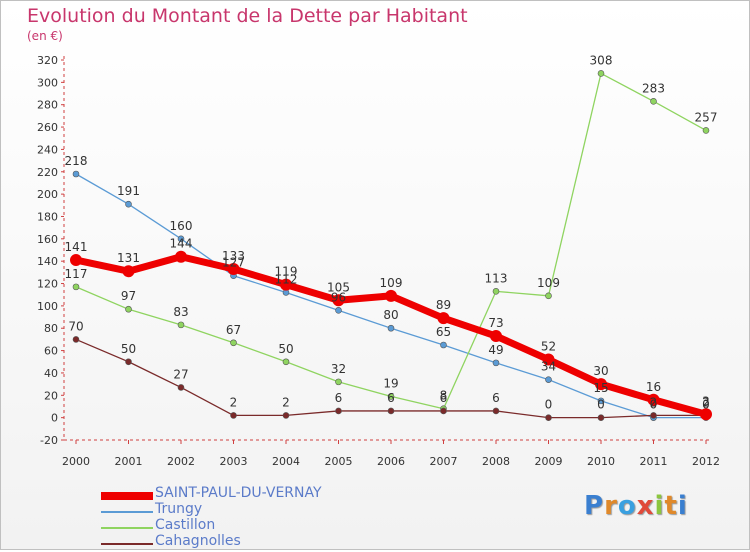  I want to click on logo-letter: t, so click(671, 506).